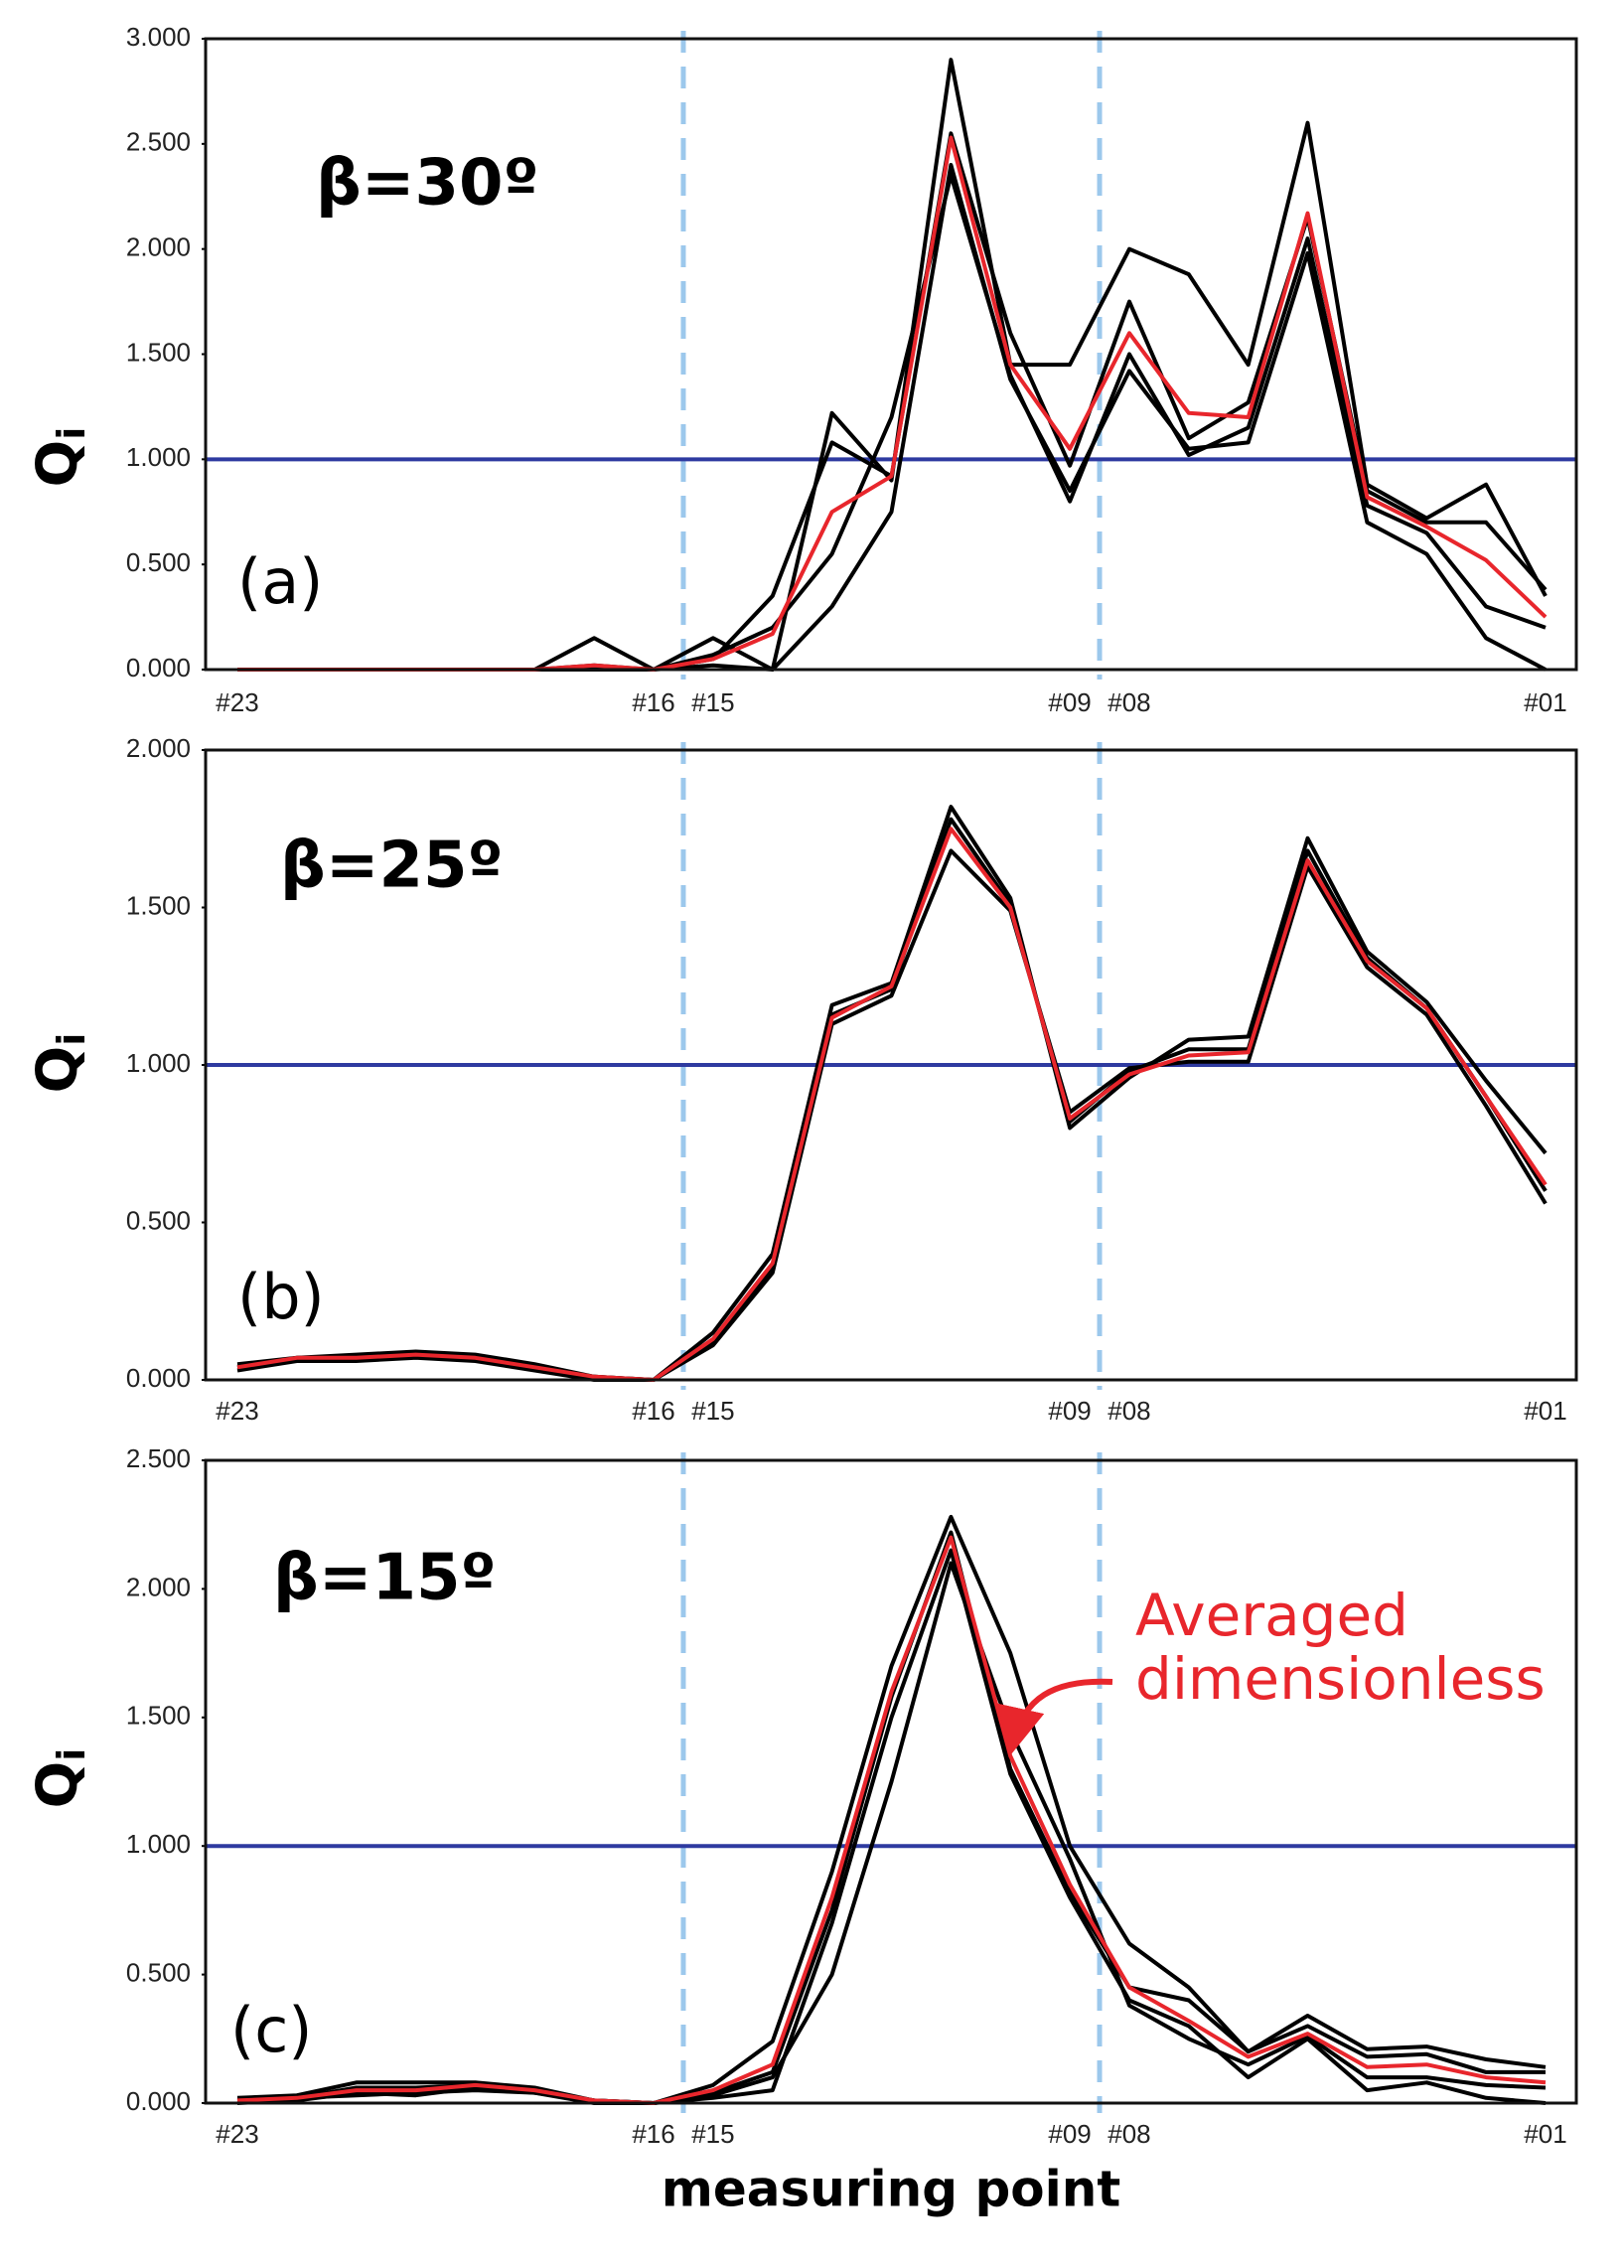 Image resolution: width=1624 pixels, height=2268 pixels. What do you see at coordinates (271, 2030) in the screenshot?
I see `panel-label: (c)` at bounding box center [271, 2030].